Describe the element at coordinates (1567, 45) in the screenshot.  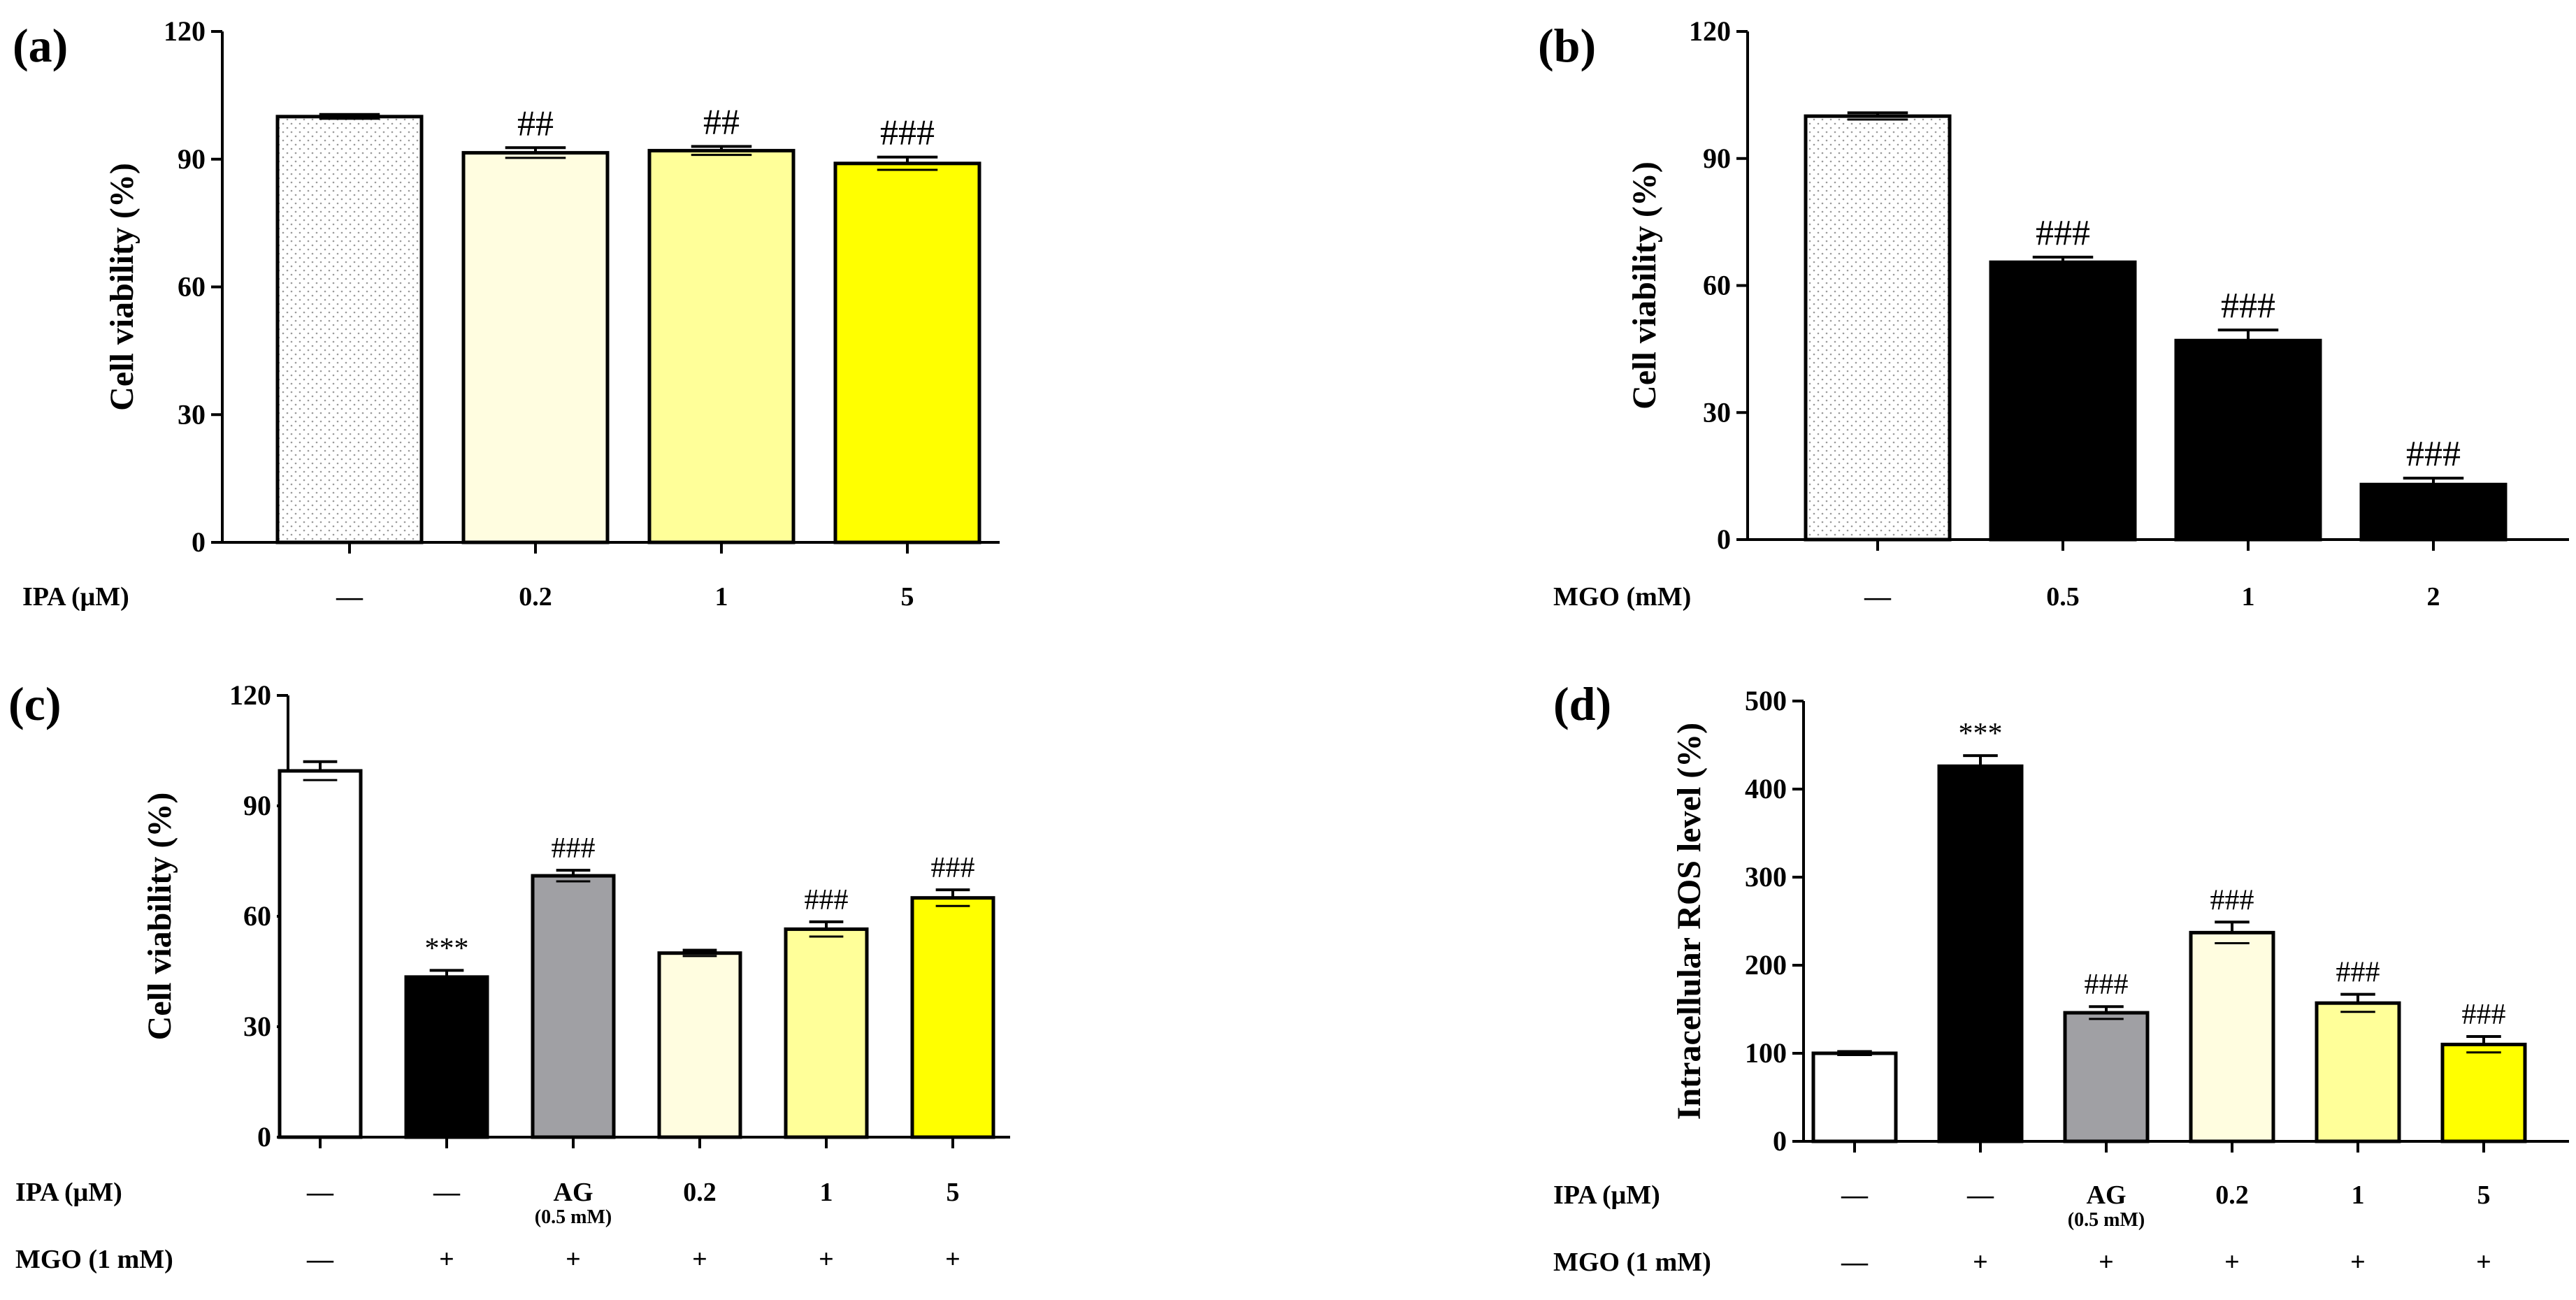
I see `panel-label: (b)` at that location.